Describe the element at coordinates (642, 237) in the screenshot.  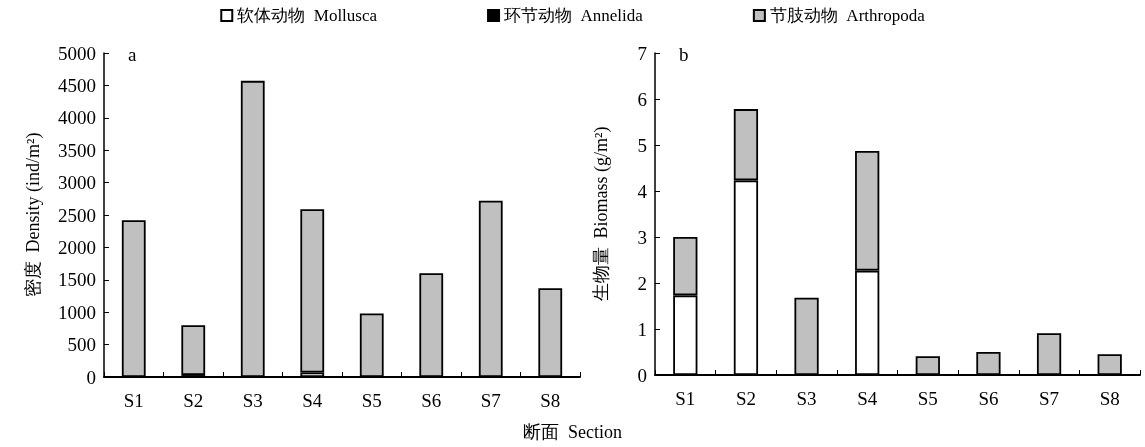
I see `y-tick-label: 3` at that location.